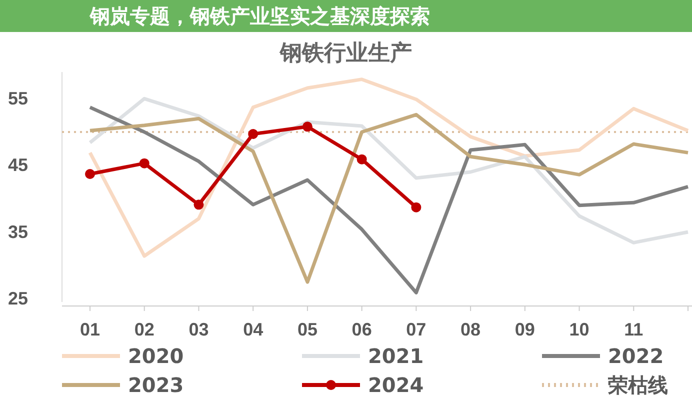 The height and width of the screenshot is (400, 692). I want to click on x-tick-label: 11, so click(634, 330).